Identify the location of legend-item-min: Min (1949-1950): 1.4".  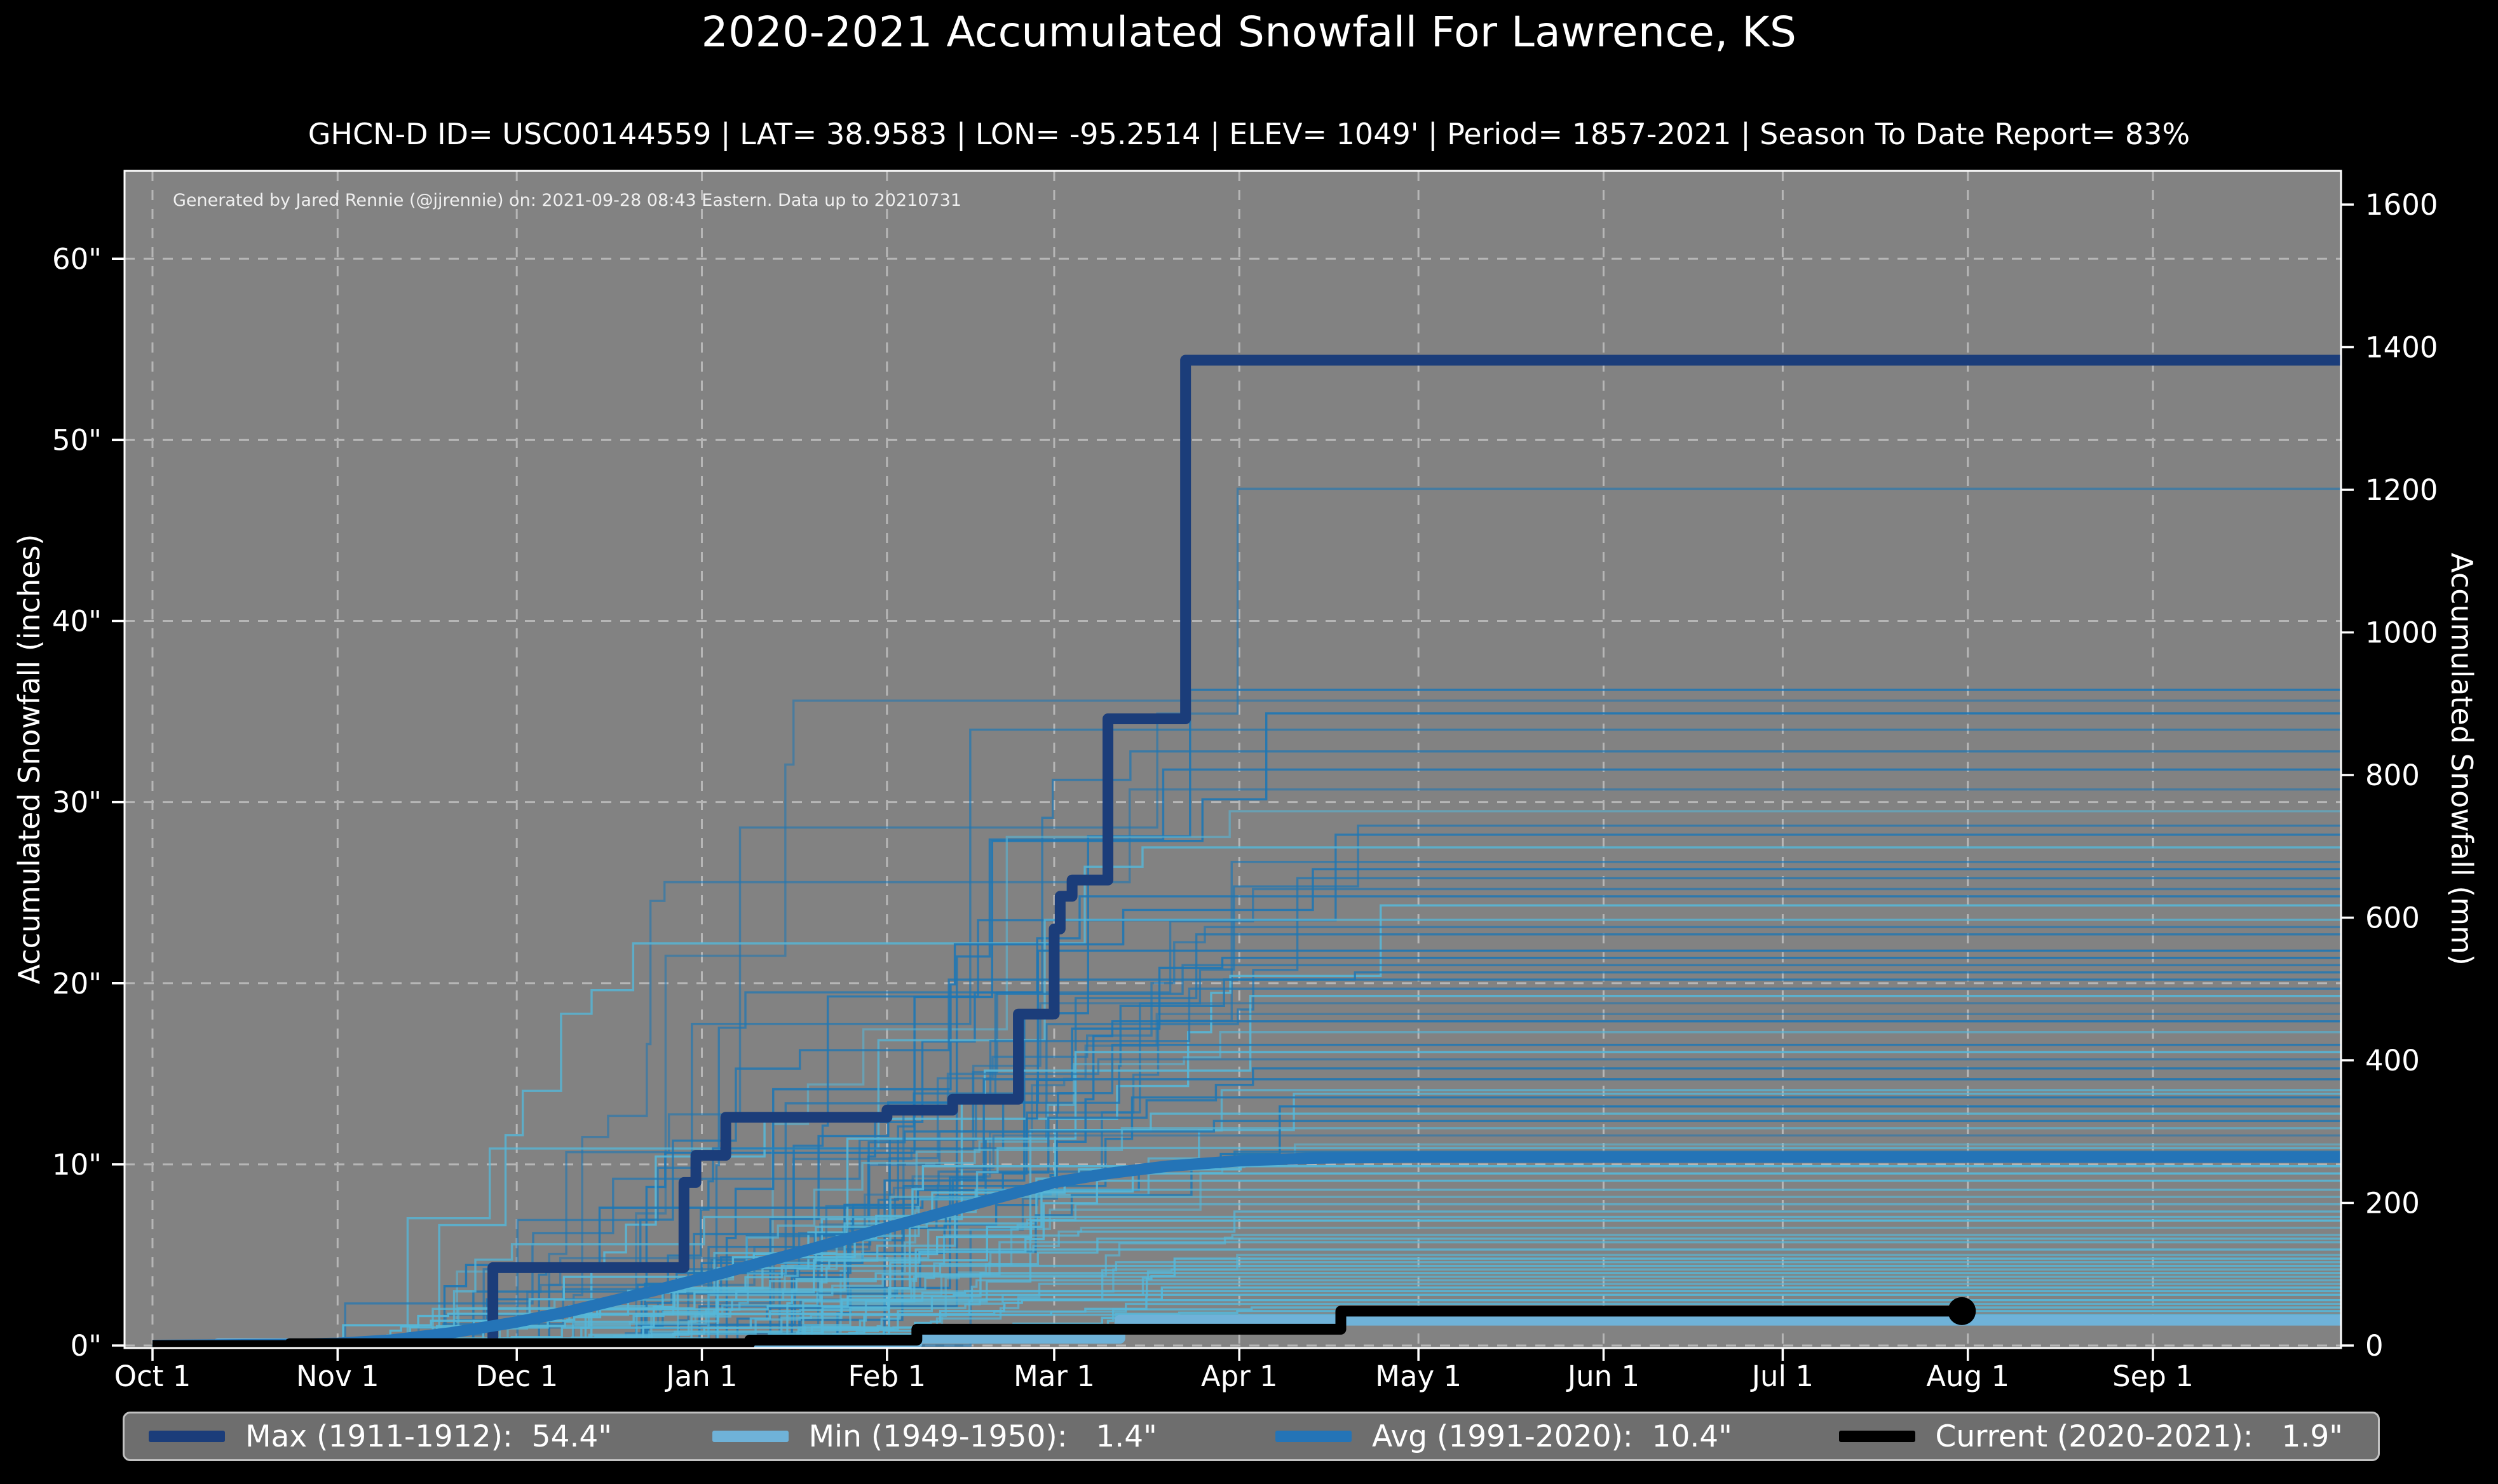
(970, 1436).